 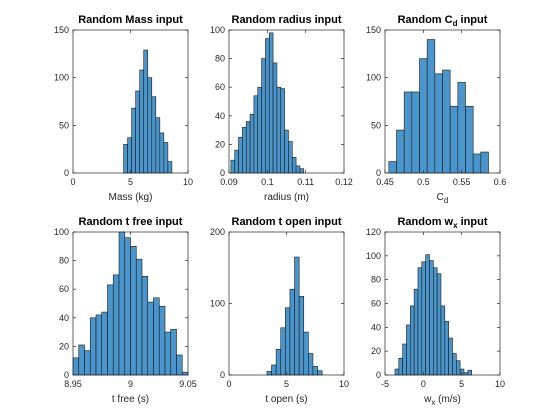 I want to click on subplot-3: 0.45 0.5 0.55 0.6 0 50 100 150 Random Cd input Cd, so click(x=436, y=109).